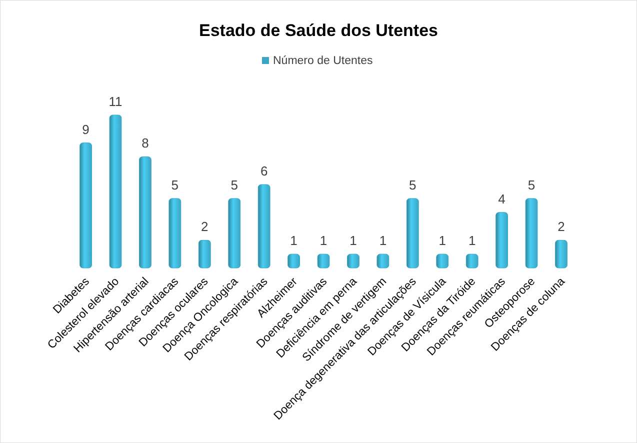  I want to click on data-label: 9, so click(86, 129).